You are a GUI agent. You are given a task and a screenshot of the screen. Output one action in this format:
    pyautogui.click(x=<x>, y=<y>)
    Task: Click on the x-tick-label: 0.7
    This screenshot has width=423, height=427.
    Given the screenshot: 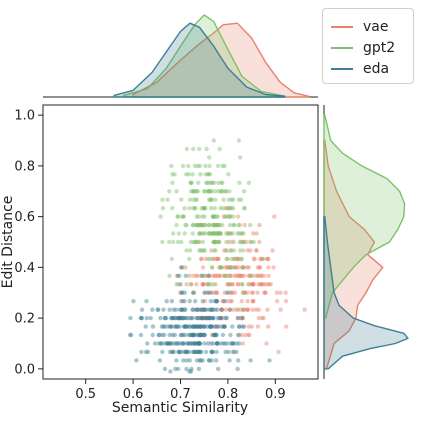 What is the action you would take?
    pyautogui.click(x=180, y=394)
    